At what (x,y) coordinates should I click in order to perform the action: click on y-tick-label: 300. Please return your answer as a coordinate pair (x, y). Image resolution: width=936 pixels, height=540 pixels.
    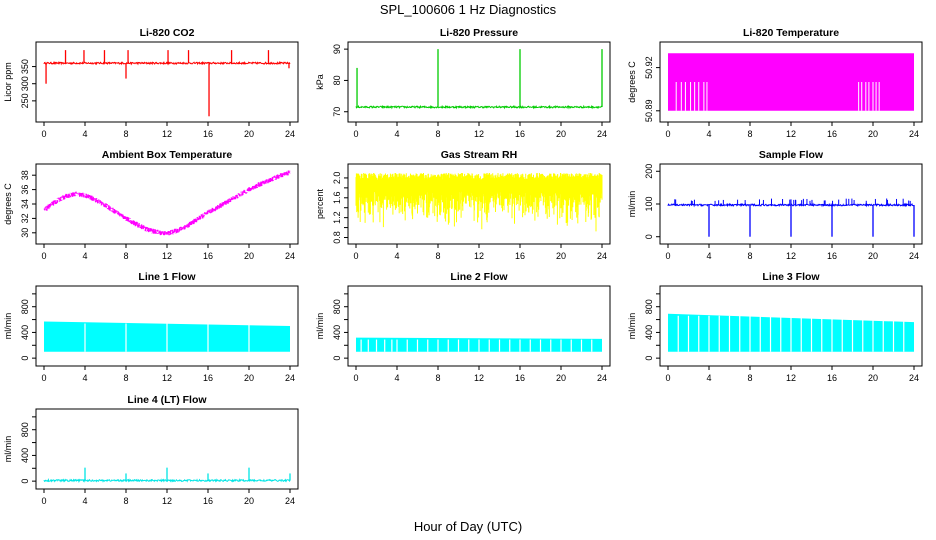
    Looking at the image, I should click on (25, 83).